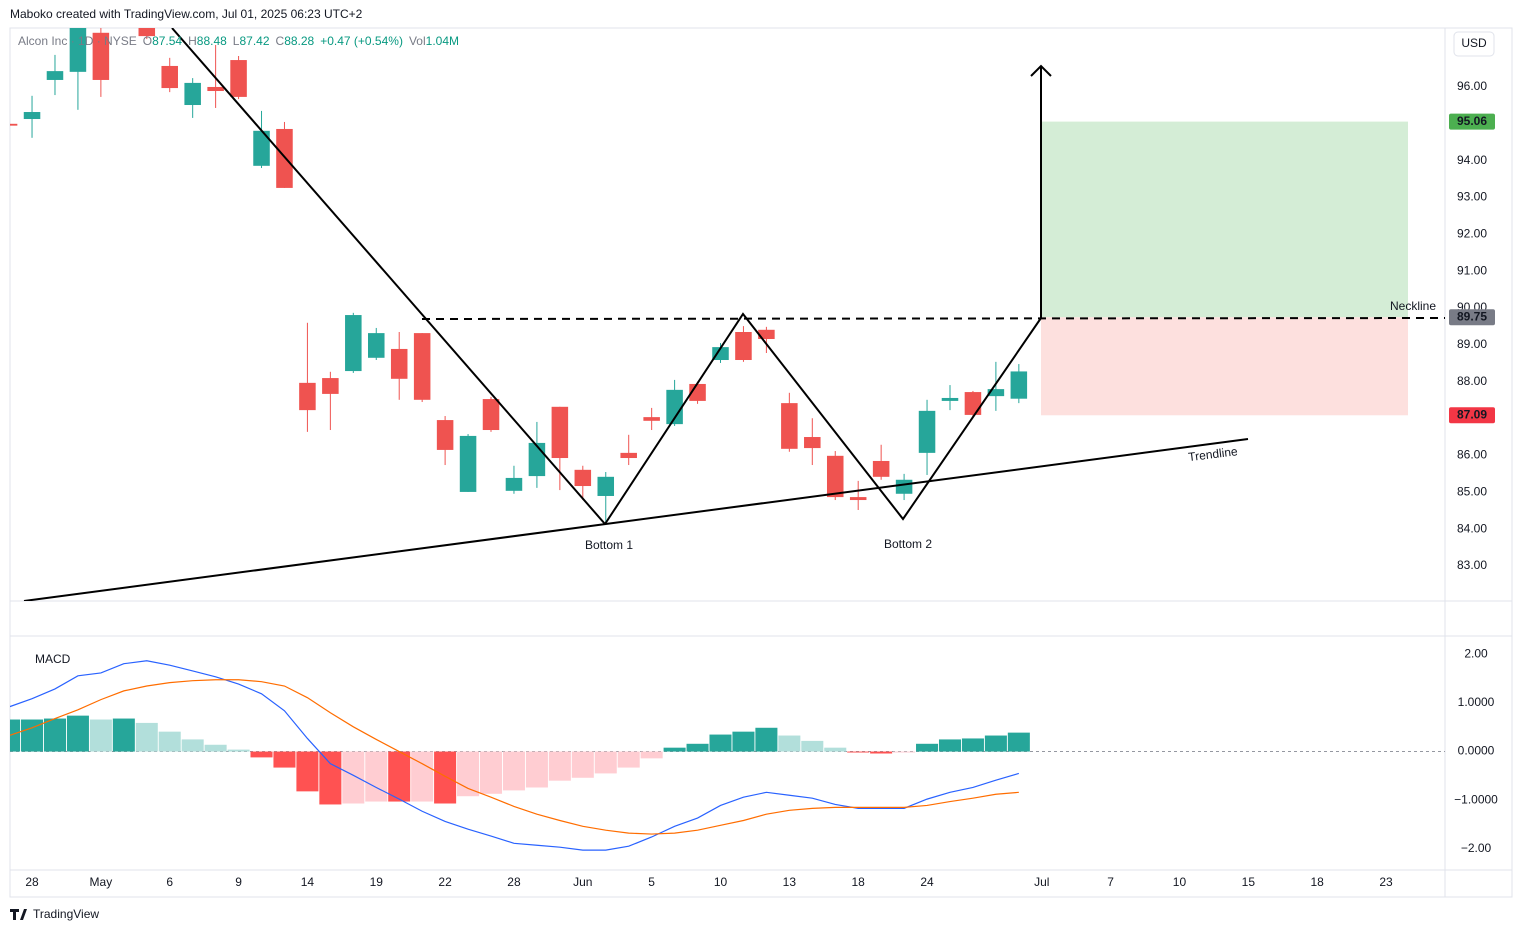 The width and height of the screenshot is (1522, 933). What do you see at coordinates (927, 882) in the screenshot?
I see `x-tick-label: 24` at bounding box center [927, 882].